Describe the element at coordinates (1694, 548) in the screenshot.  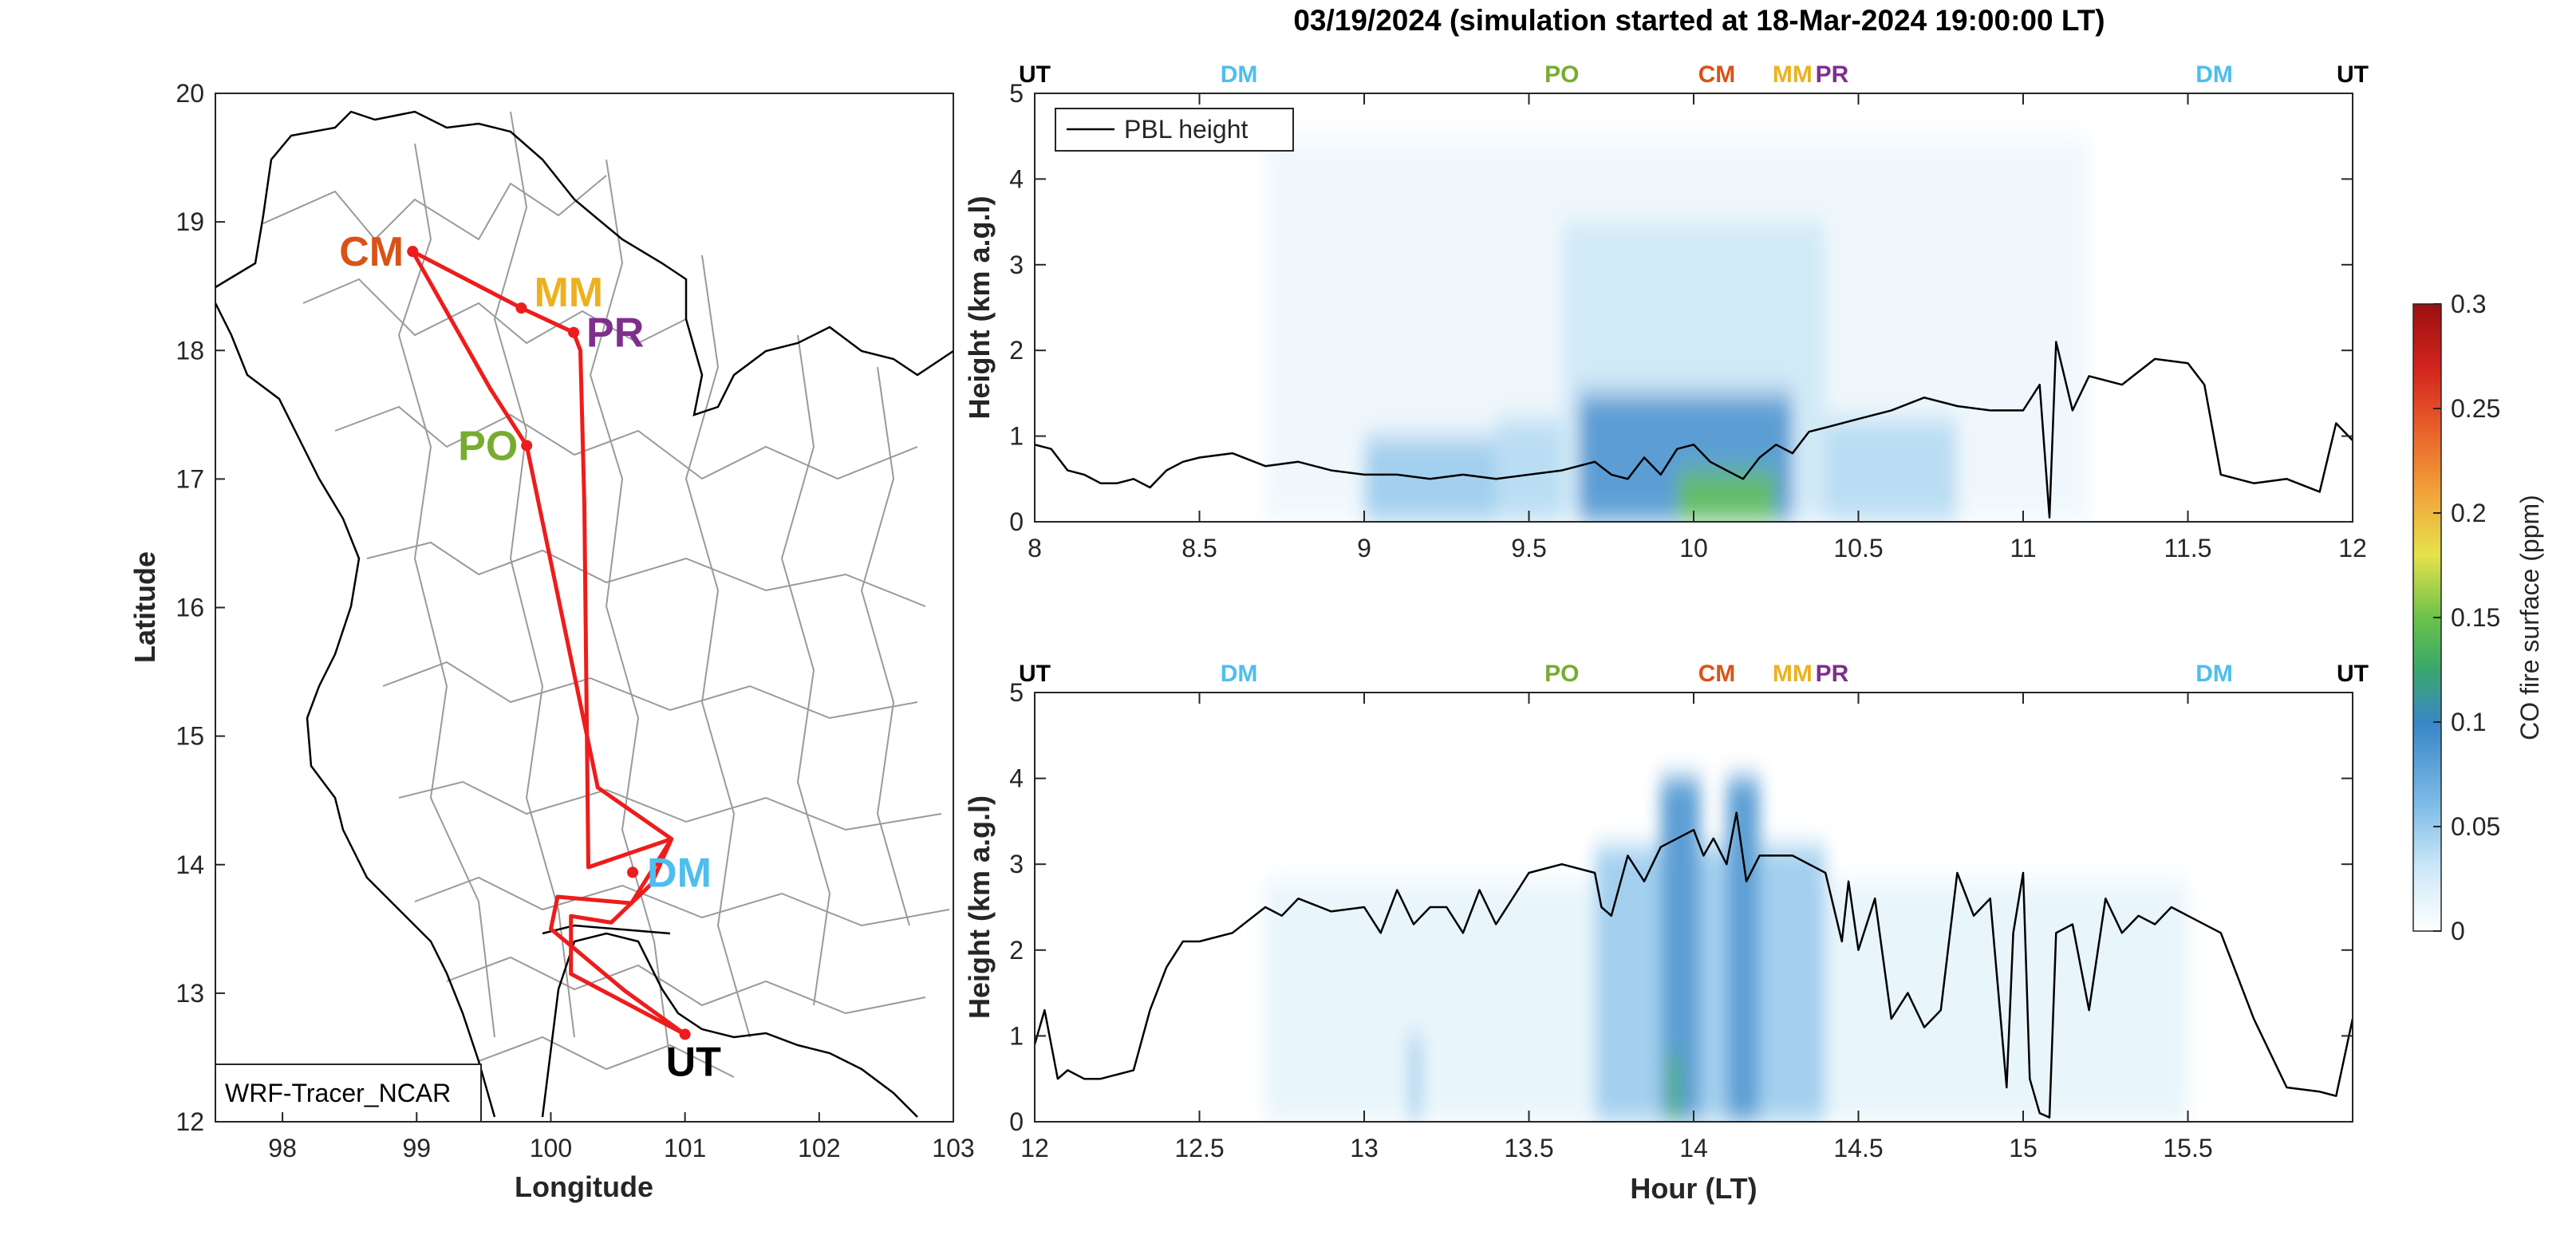
I see `xtick-label: 10` at that location.